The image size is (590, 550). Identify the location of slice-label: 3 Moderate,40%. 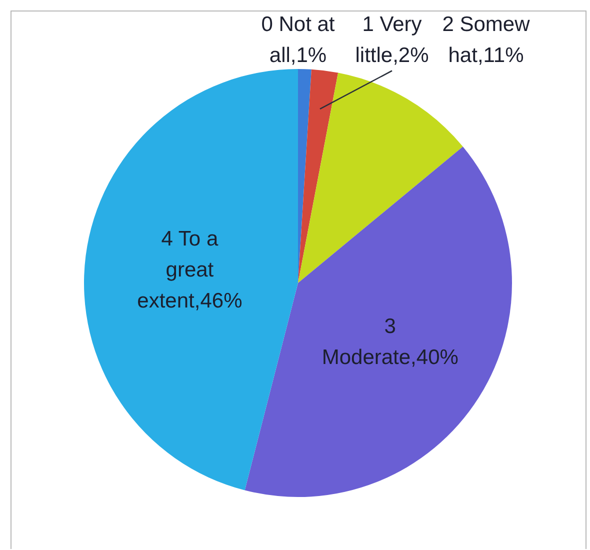
(390, 341).